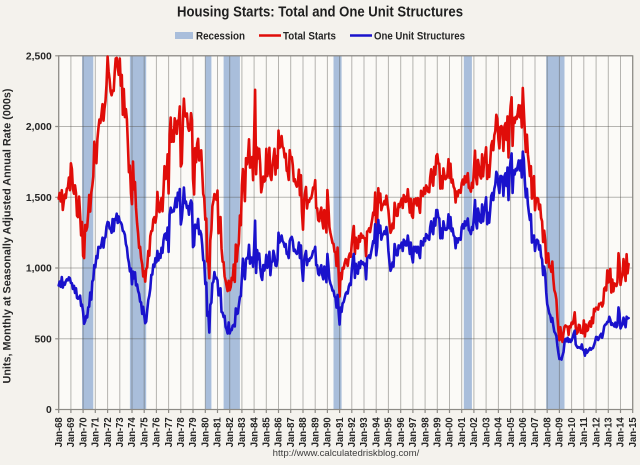 This screenshot has height=465, width=640. What do you see at coordinates (181, 432) in the screenshot?
I see `svg-text: Jan-78` at bounding box center [181, 432].